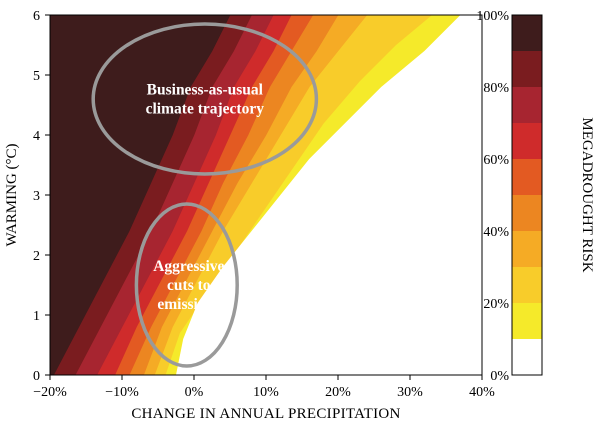 The width and height of the screenshot is (604, 430). What do you see at coordinates (188, 266) in the screenshot?
I see `annotation-label: Aggressive` at bounding box center [188, 266].